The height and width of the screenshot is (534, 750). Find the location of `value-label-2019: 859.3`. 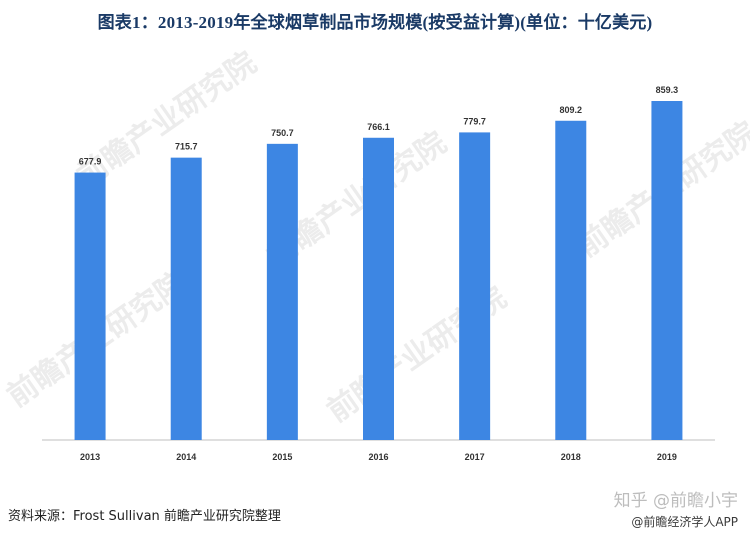

value-label-2019: 859.3 is located at coordinates (667, 90).